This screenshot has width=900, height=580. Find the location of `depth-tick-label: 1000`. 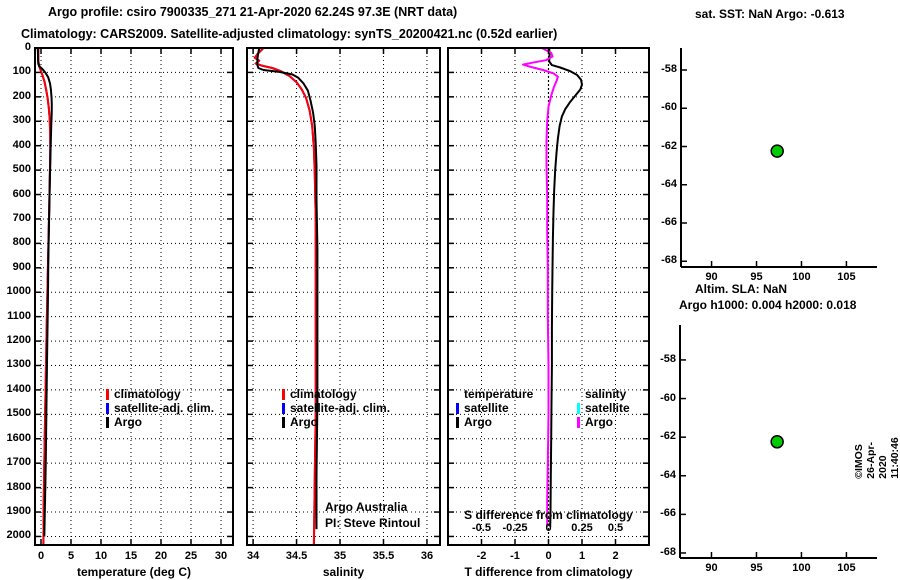

depth-tick-label: 1000 is located at coordinates (18, 291).